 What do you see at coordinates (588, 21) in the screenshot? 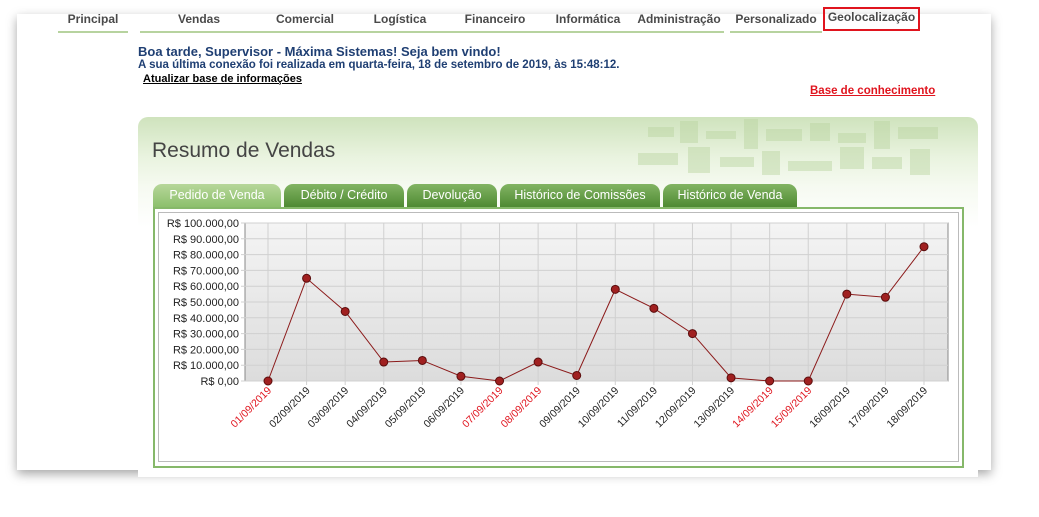
I see `nav-item-informatica: Informática` at bounding box center [588, 21].